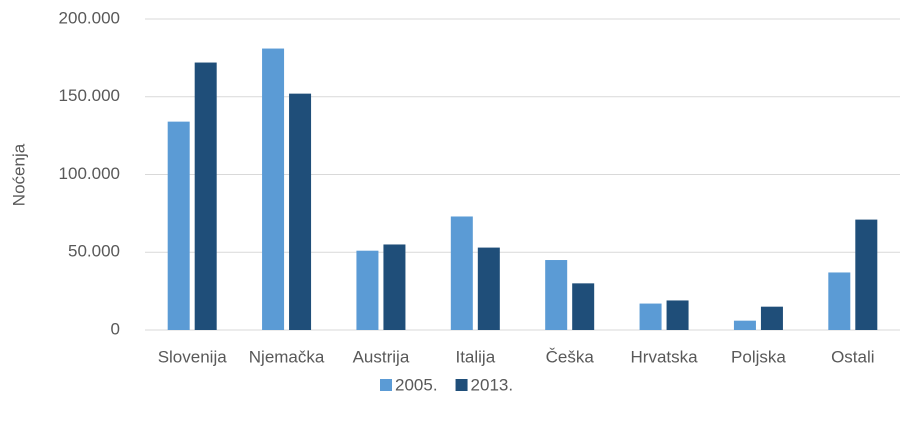  What do you see at coordinates (852, 356) in the screenshot?
I see `x-tick-label: Ostali` at bounding box center [852, 356].